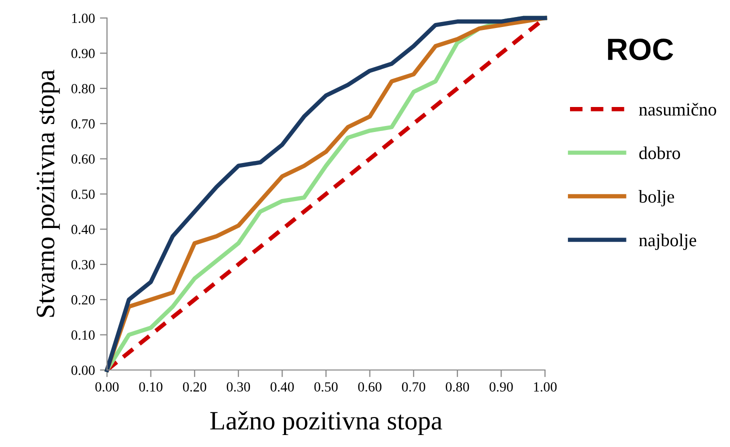 This screenshot has height=447, width=730. What do you see at coordinates (83, 300) in the screenshot?
I see `y-tick-label: 0.20` at bounding box center [83, 300].